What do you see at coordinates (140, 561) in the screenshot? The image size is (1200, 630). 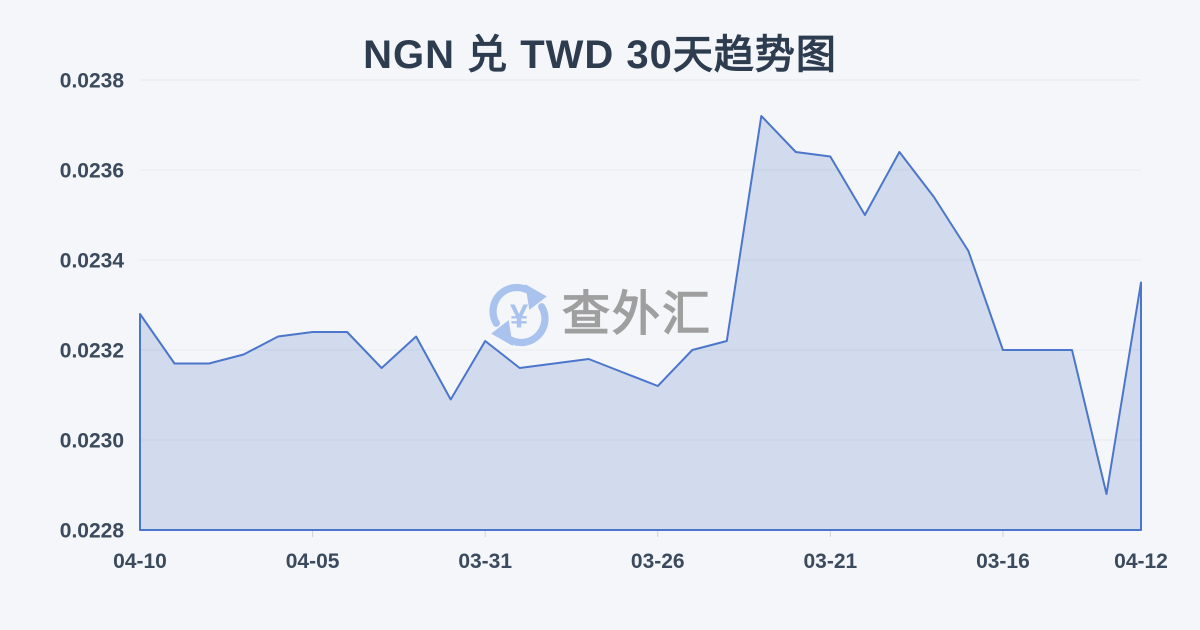 I see `x-axis-label: 04-10` at bounding box center [140, 561].